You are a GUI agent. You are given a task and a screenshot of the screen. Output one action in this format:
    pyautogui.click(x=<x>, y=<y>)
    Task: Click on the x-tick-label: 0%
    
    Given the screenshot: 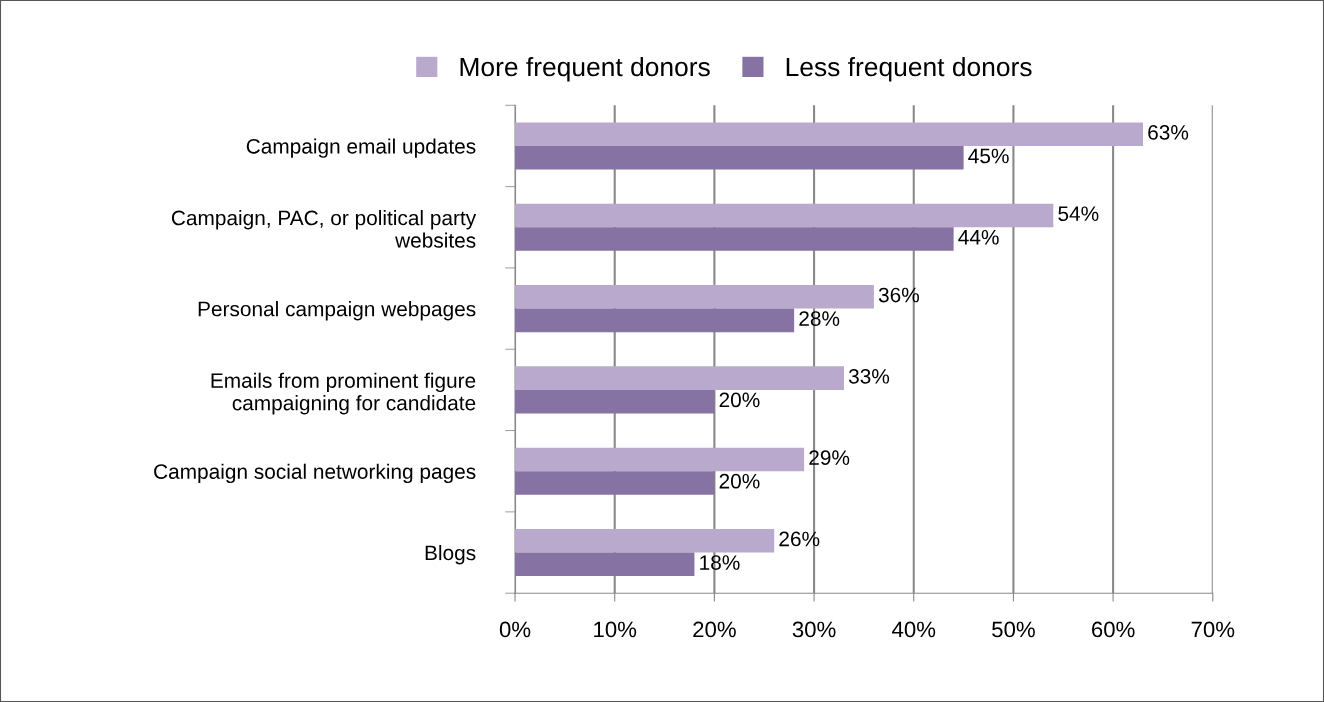 What is the action you would take?
    pyautogui.click(x=515, y=629)
    